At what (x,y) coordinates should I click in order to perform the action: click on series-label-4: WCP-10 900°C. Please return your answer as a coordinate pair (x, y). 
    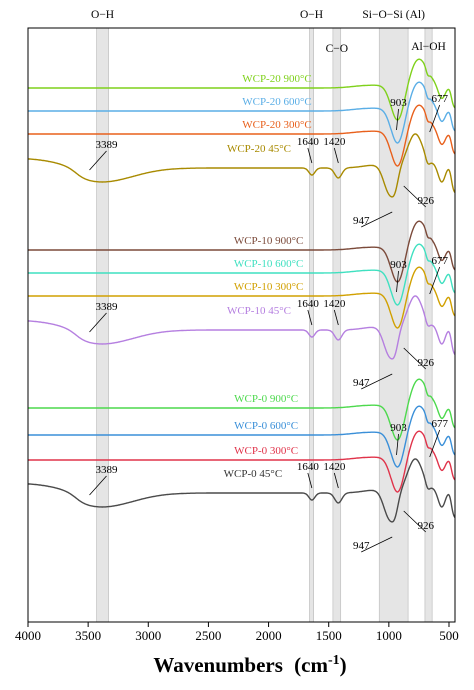
    Looking at the image, I should click on (269, 241).